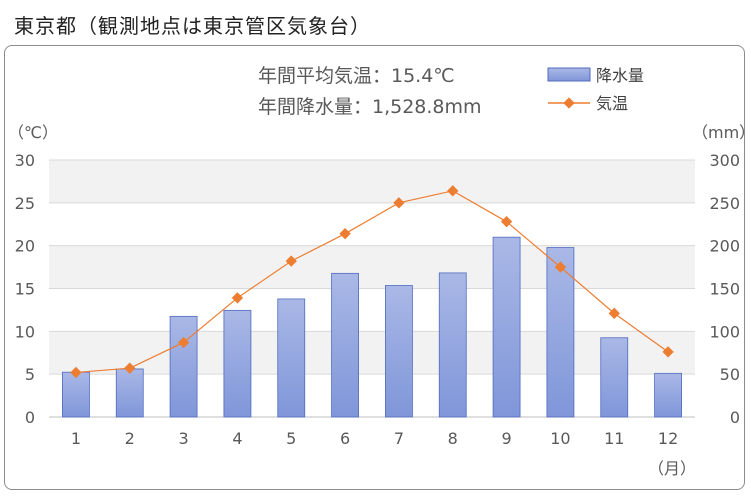 The image size is (751, 496). Describe the element at coordinates (724, 331) in the screenshot. I see `y-right-tick-label: 100` at that location.